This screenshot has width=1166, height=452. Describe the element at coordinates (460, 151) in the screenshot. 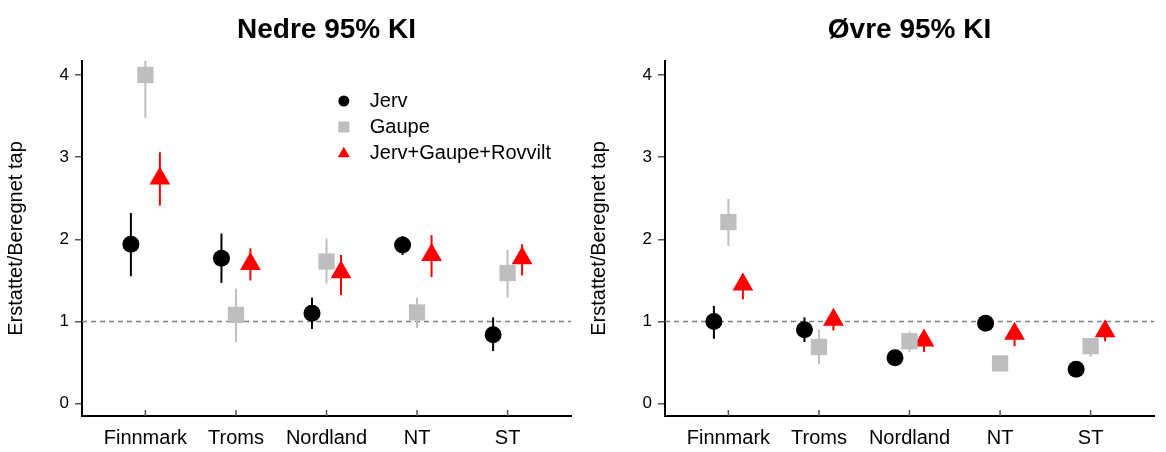

I see `legend-label: Jerv+Gaupe+Rovvilt` at that location.